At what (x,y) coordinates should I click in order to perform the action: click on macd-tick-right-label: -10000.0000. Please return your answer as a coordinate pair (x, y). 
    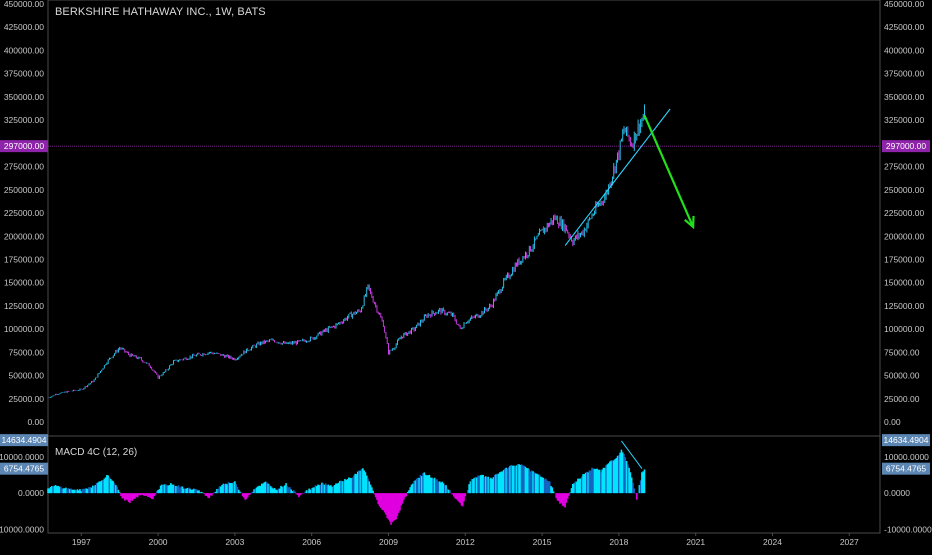
    Looking at the image, I should click on (908, 529).